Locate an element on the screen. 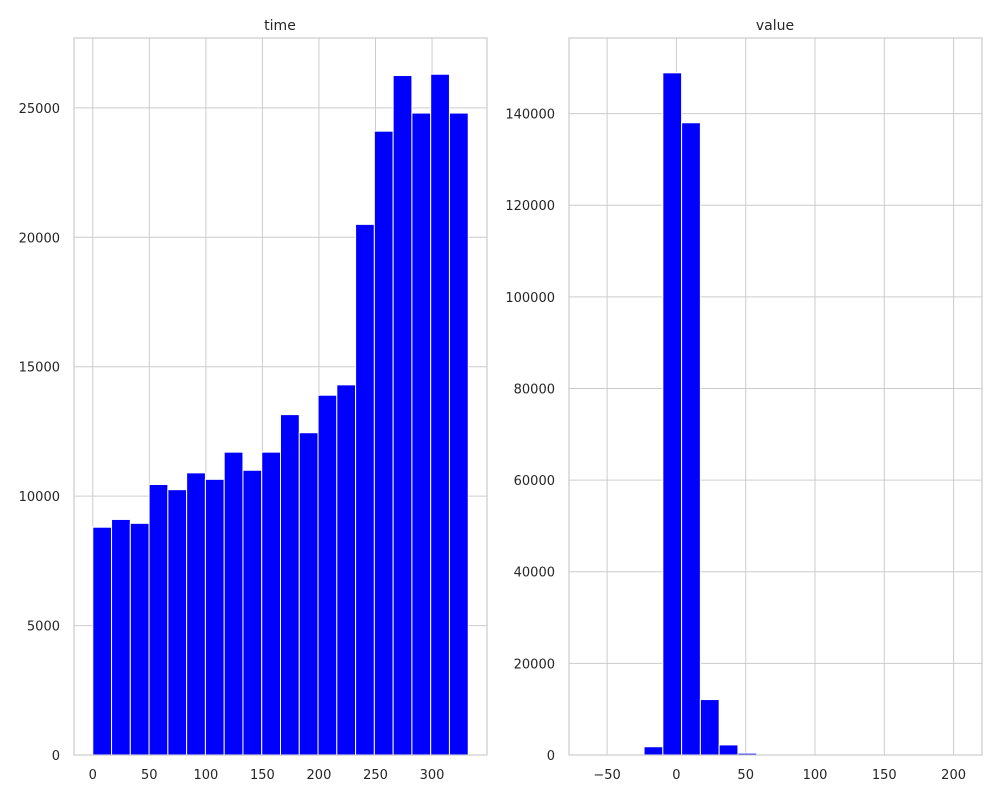  y-tick-label-time-5: 25000 is located at coordinates (39, 109).